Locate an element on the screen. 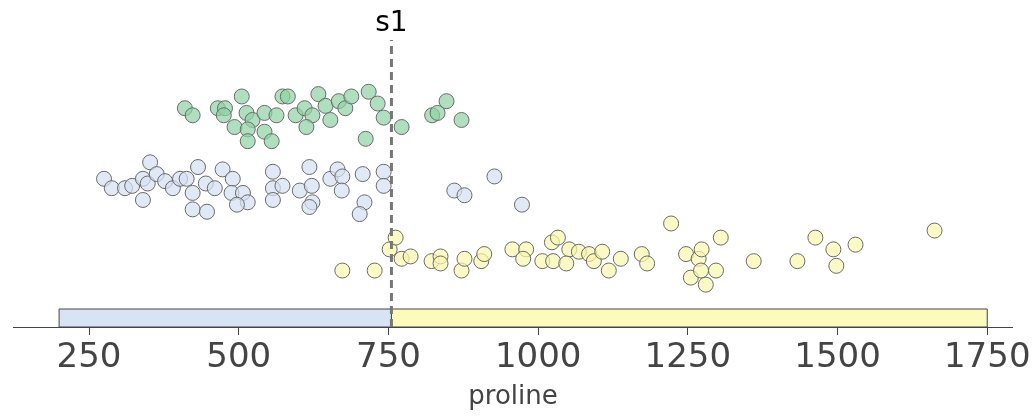 The image size is (1034, 417). x-axis-title: proline is located at coordinates (513, 395).